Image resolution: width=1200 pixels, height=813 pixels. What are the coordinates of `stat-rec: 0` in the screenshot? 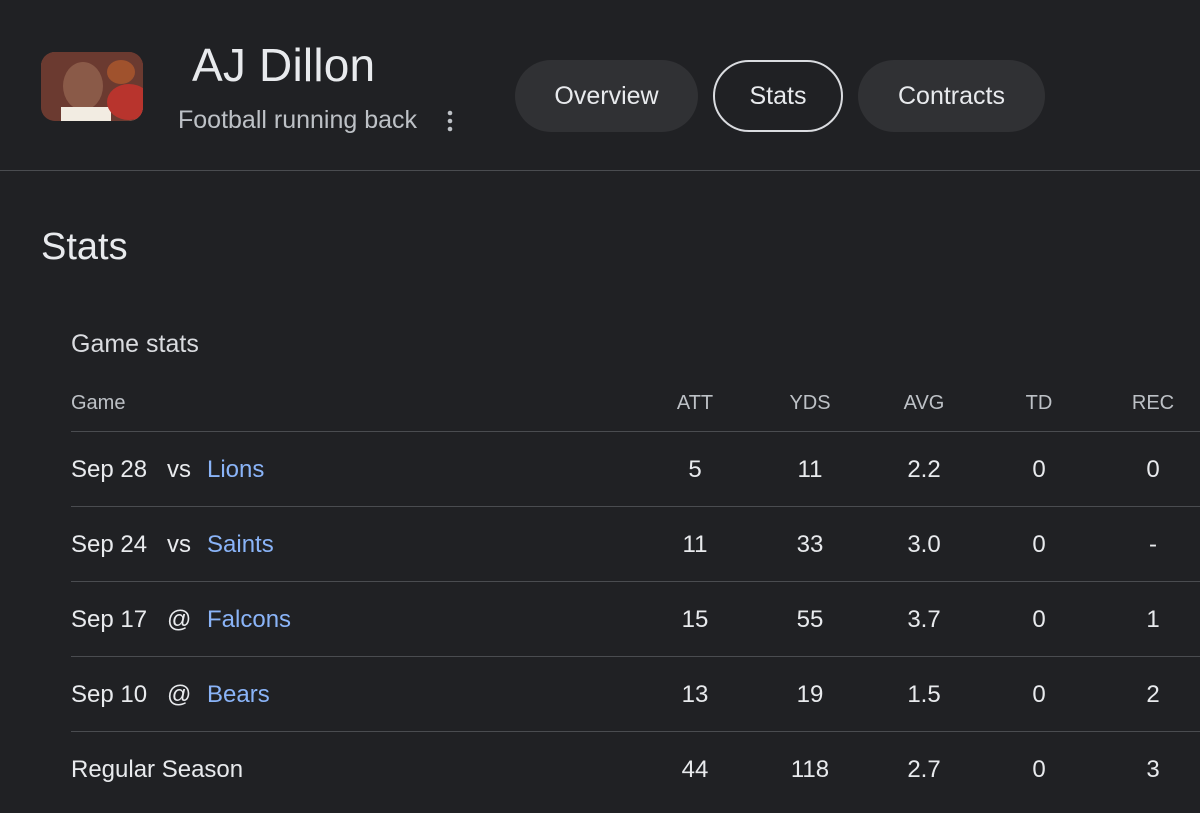 It's located at (1153, 469).